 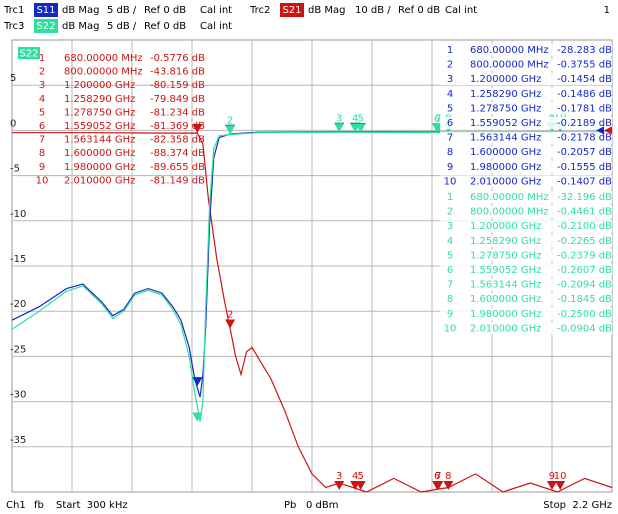 What do you see at coordinates (584, 152) in the screenshot?
I see `marker-value: -0.2057 dB` at bounding box center [584, 152].